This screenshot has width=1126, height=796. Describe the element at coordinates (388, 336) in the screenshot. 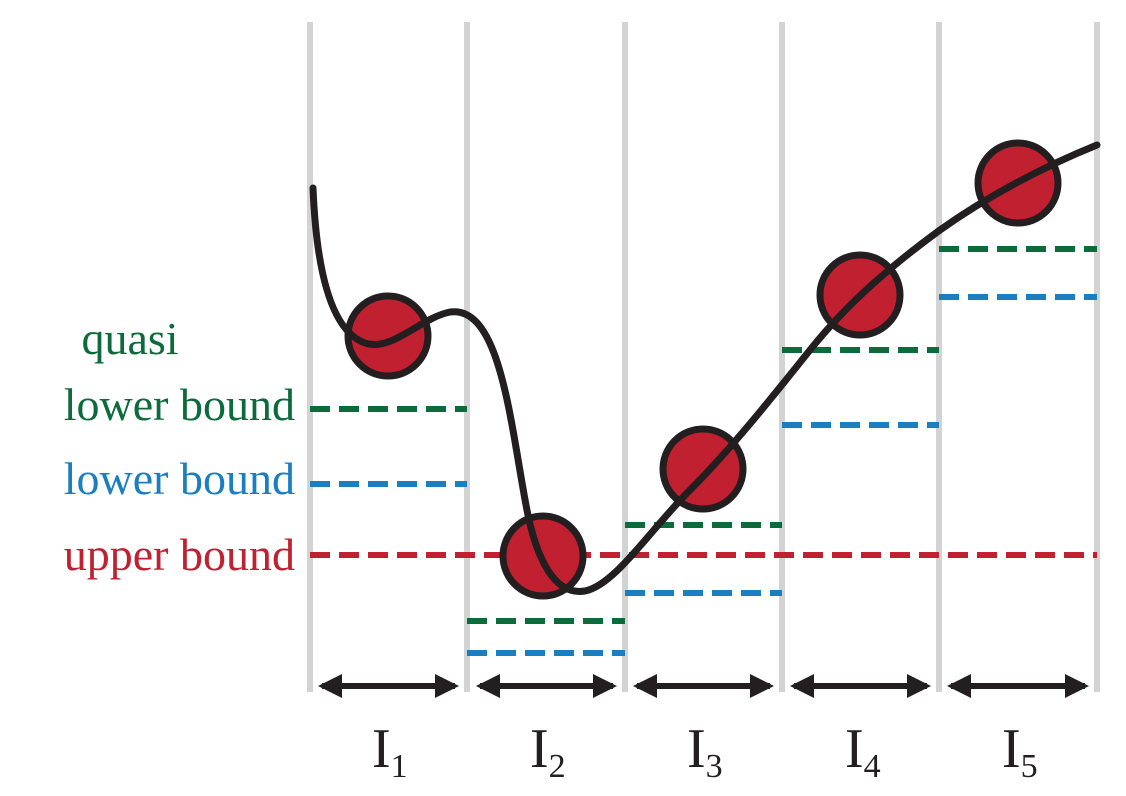

I see `sample-point-i1` at that location.